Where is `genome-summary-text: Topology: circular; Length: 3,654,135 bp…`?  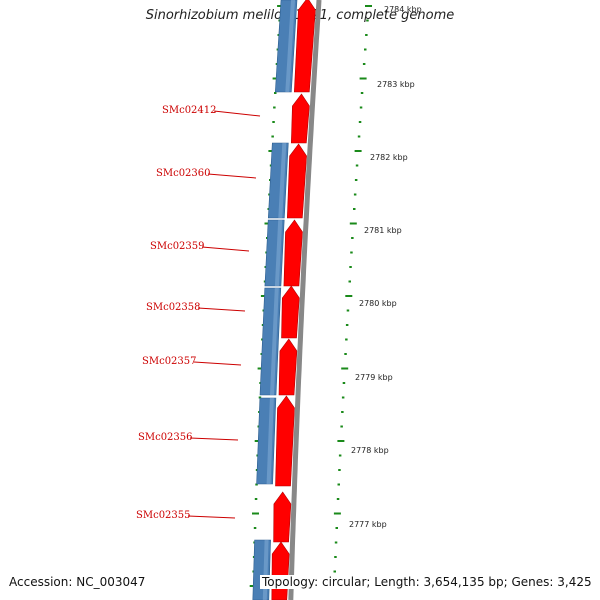
genome-summary-text: Topology: circular; Length: 3,654,135 bp… is located at coordinates (427, 582).